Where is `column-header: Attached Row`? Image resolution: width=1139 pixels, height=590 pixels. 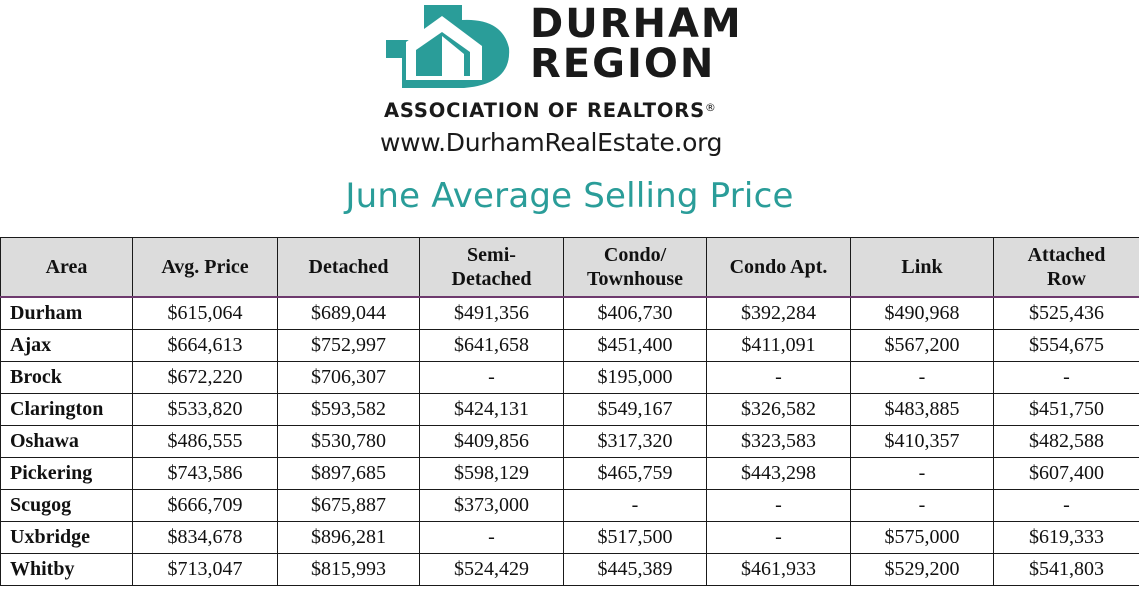 column-header: Attached Row is located at coordinates (1066, 267).